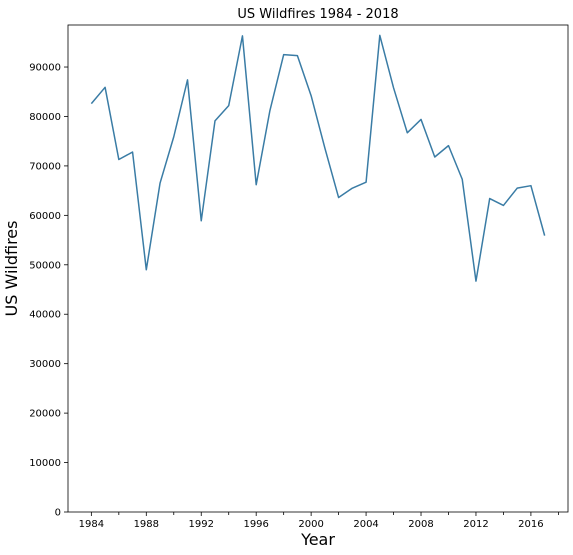 This screenshot has height=555, width=573. What do you see at coordinates (11, 269) in the screenshot?
I see `y-axis-label: US Wildfires` at bounding box center [11, 269].